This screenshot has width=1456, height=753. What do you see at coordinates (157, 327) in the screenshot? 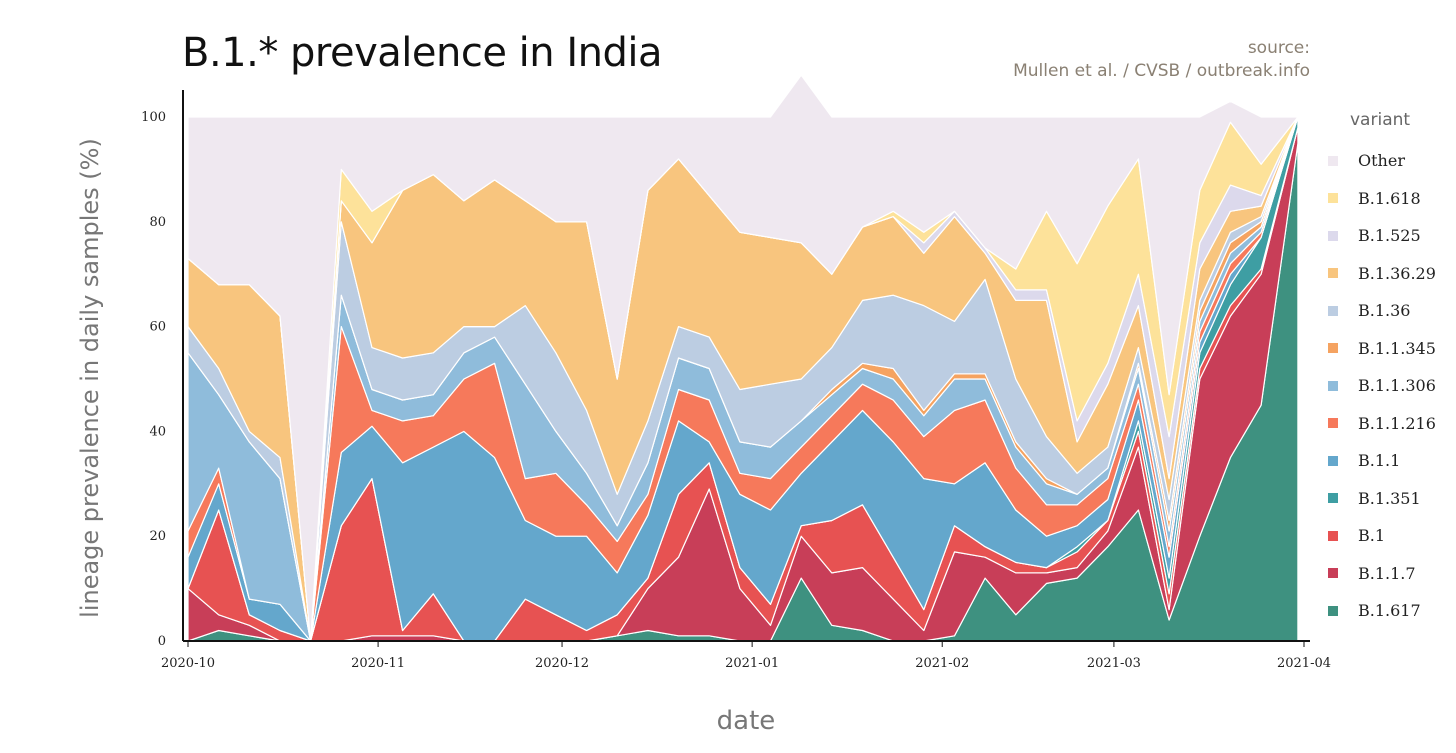
I see `y-tick-label: 60` at bounding box center [157, 327].